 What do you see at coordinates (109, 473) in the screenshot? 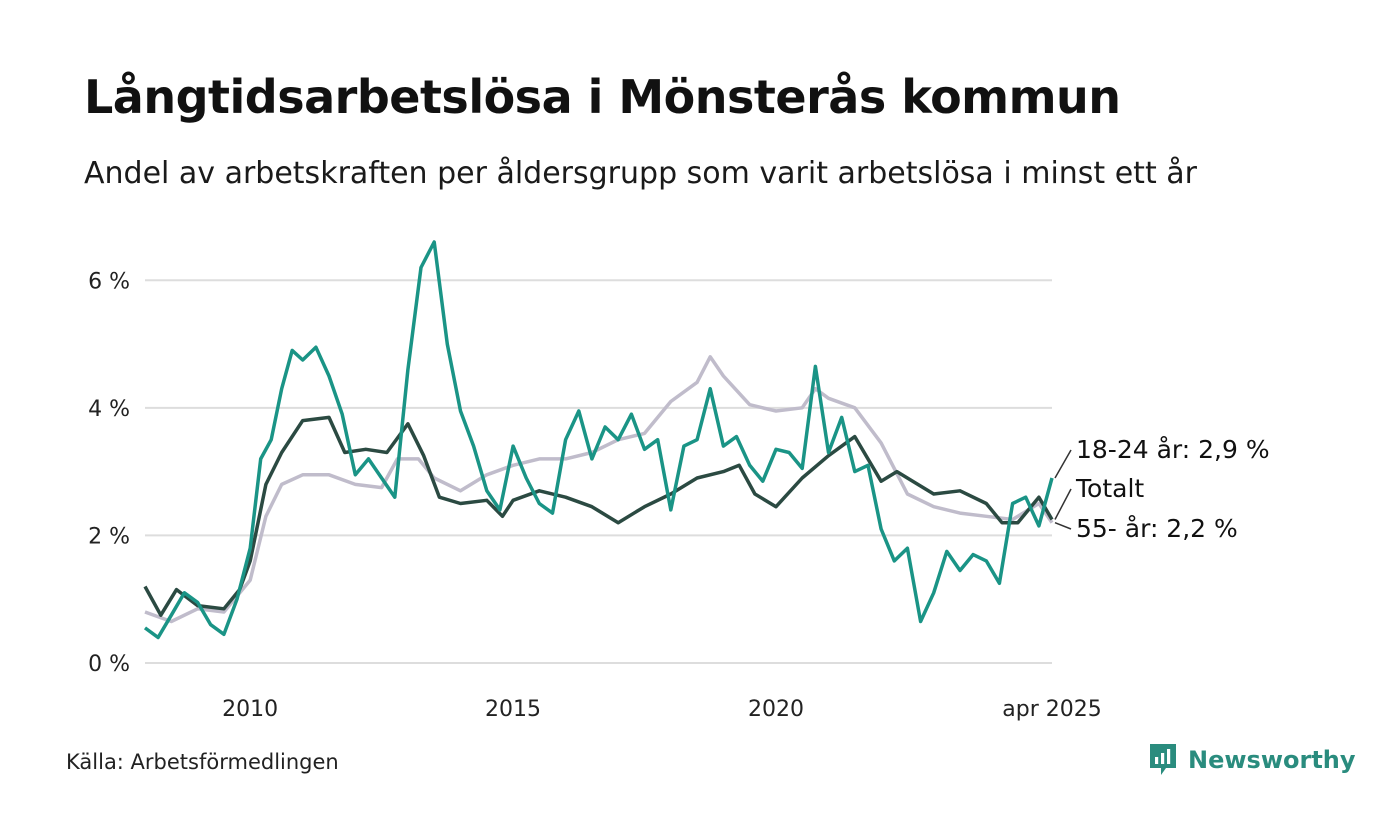
I see `y-axis-ticks: 0 % 2 % 4 % 6 %` at bounding box center [109, 473].